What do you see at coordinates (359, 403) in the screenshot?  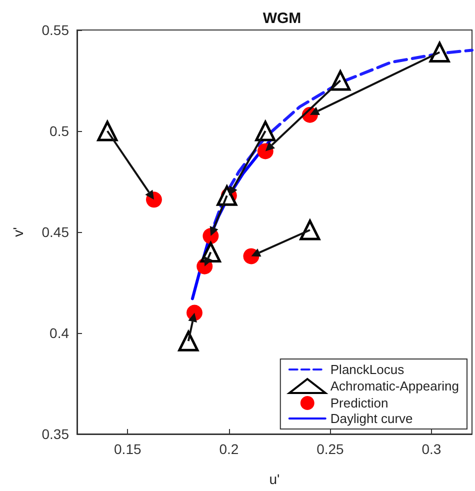 I see `legend-label: Prediction` at bounding box center [359, 403].